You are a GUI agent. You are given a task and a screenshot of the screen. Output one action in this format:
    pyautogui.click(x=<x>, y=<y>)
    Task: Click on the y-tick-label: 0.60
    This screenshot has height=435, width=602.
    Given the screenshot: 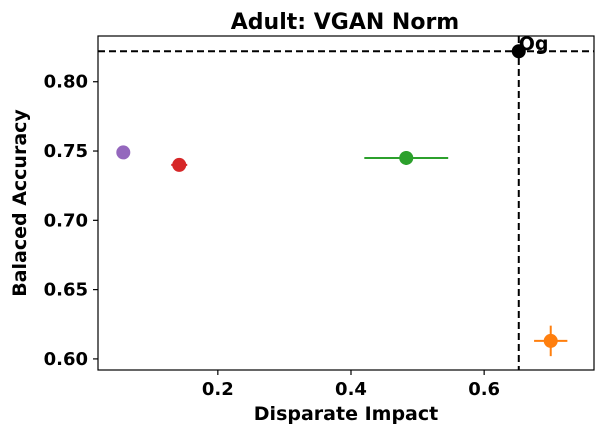 What is the action you would take?
    pyautogui.click(x=66, y=359)
    